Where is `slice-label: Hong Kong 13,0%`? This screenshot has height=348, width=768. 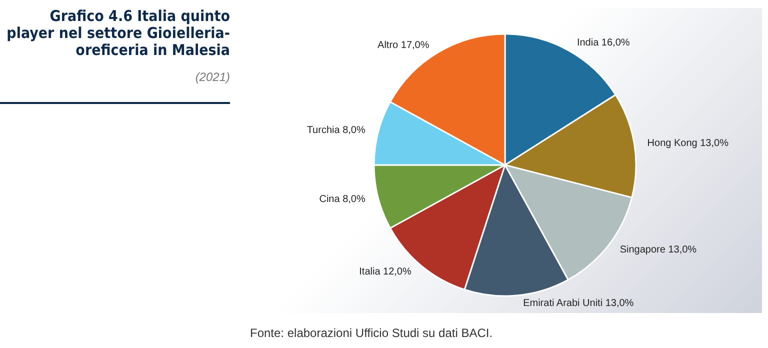 slice-label: Hong Kong 13,0% is located at coordinates (688, 143).